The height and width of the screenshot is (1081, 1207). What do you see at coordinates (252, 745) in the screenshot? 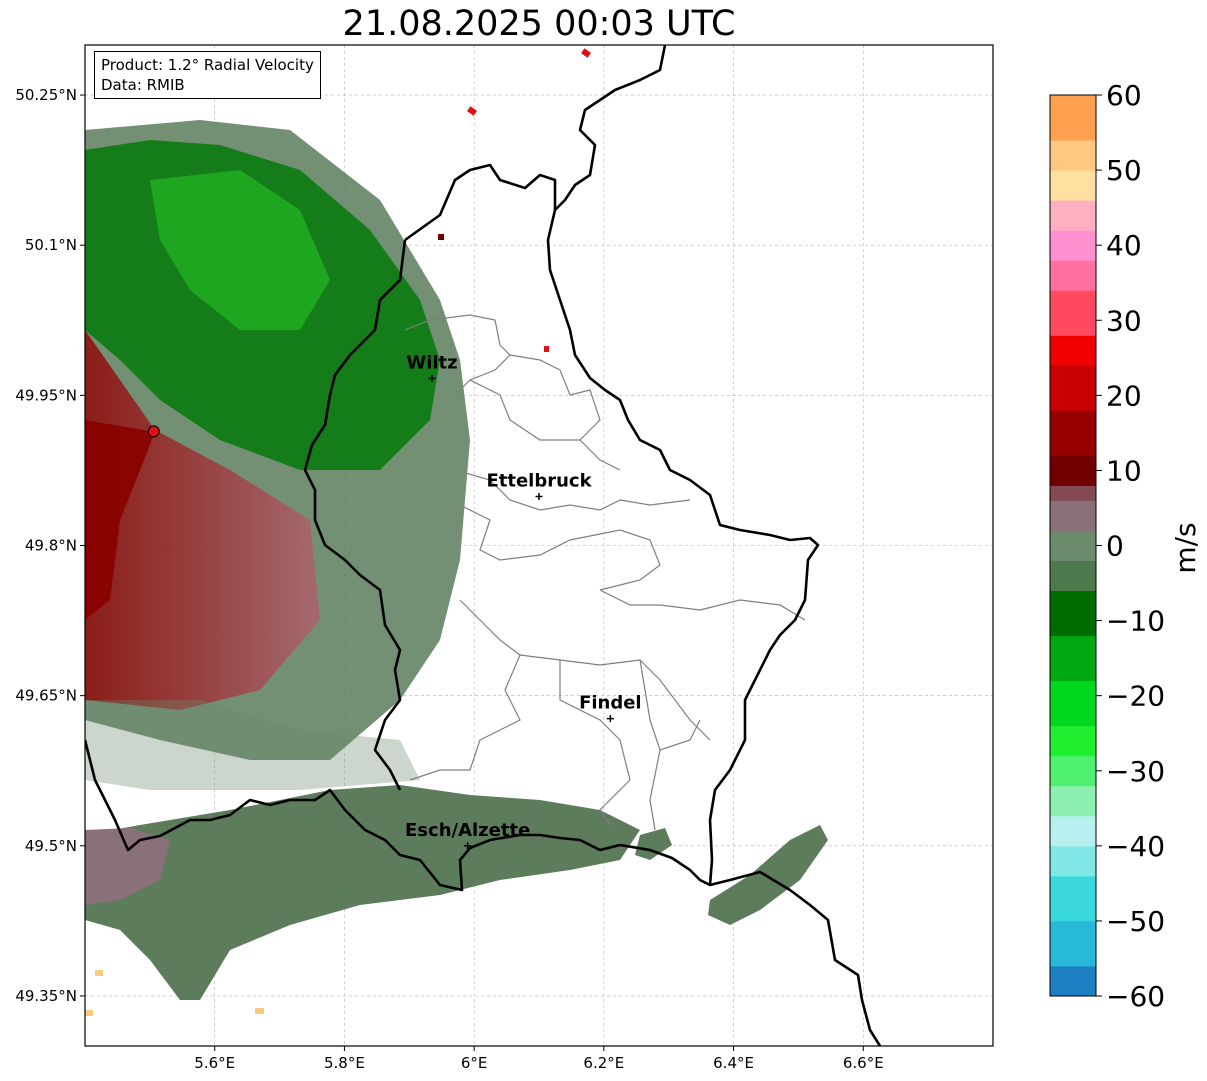
I see `echo-speckle-zone` at bounding box center [252, 745].